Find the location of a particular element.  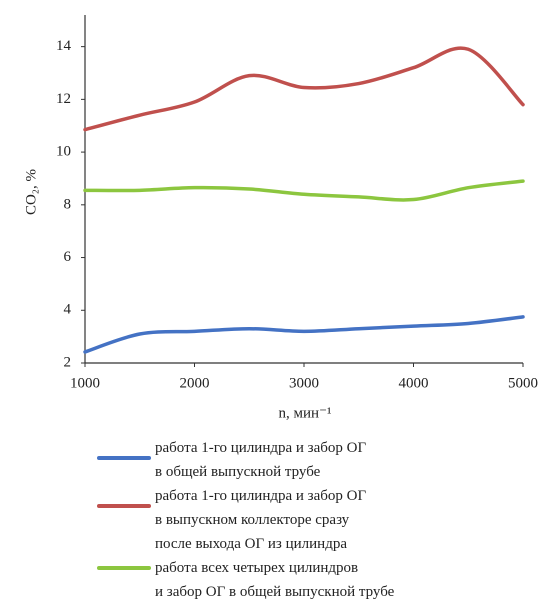

x-tick-label: 3000 is located at coordinates (304, 383).